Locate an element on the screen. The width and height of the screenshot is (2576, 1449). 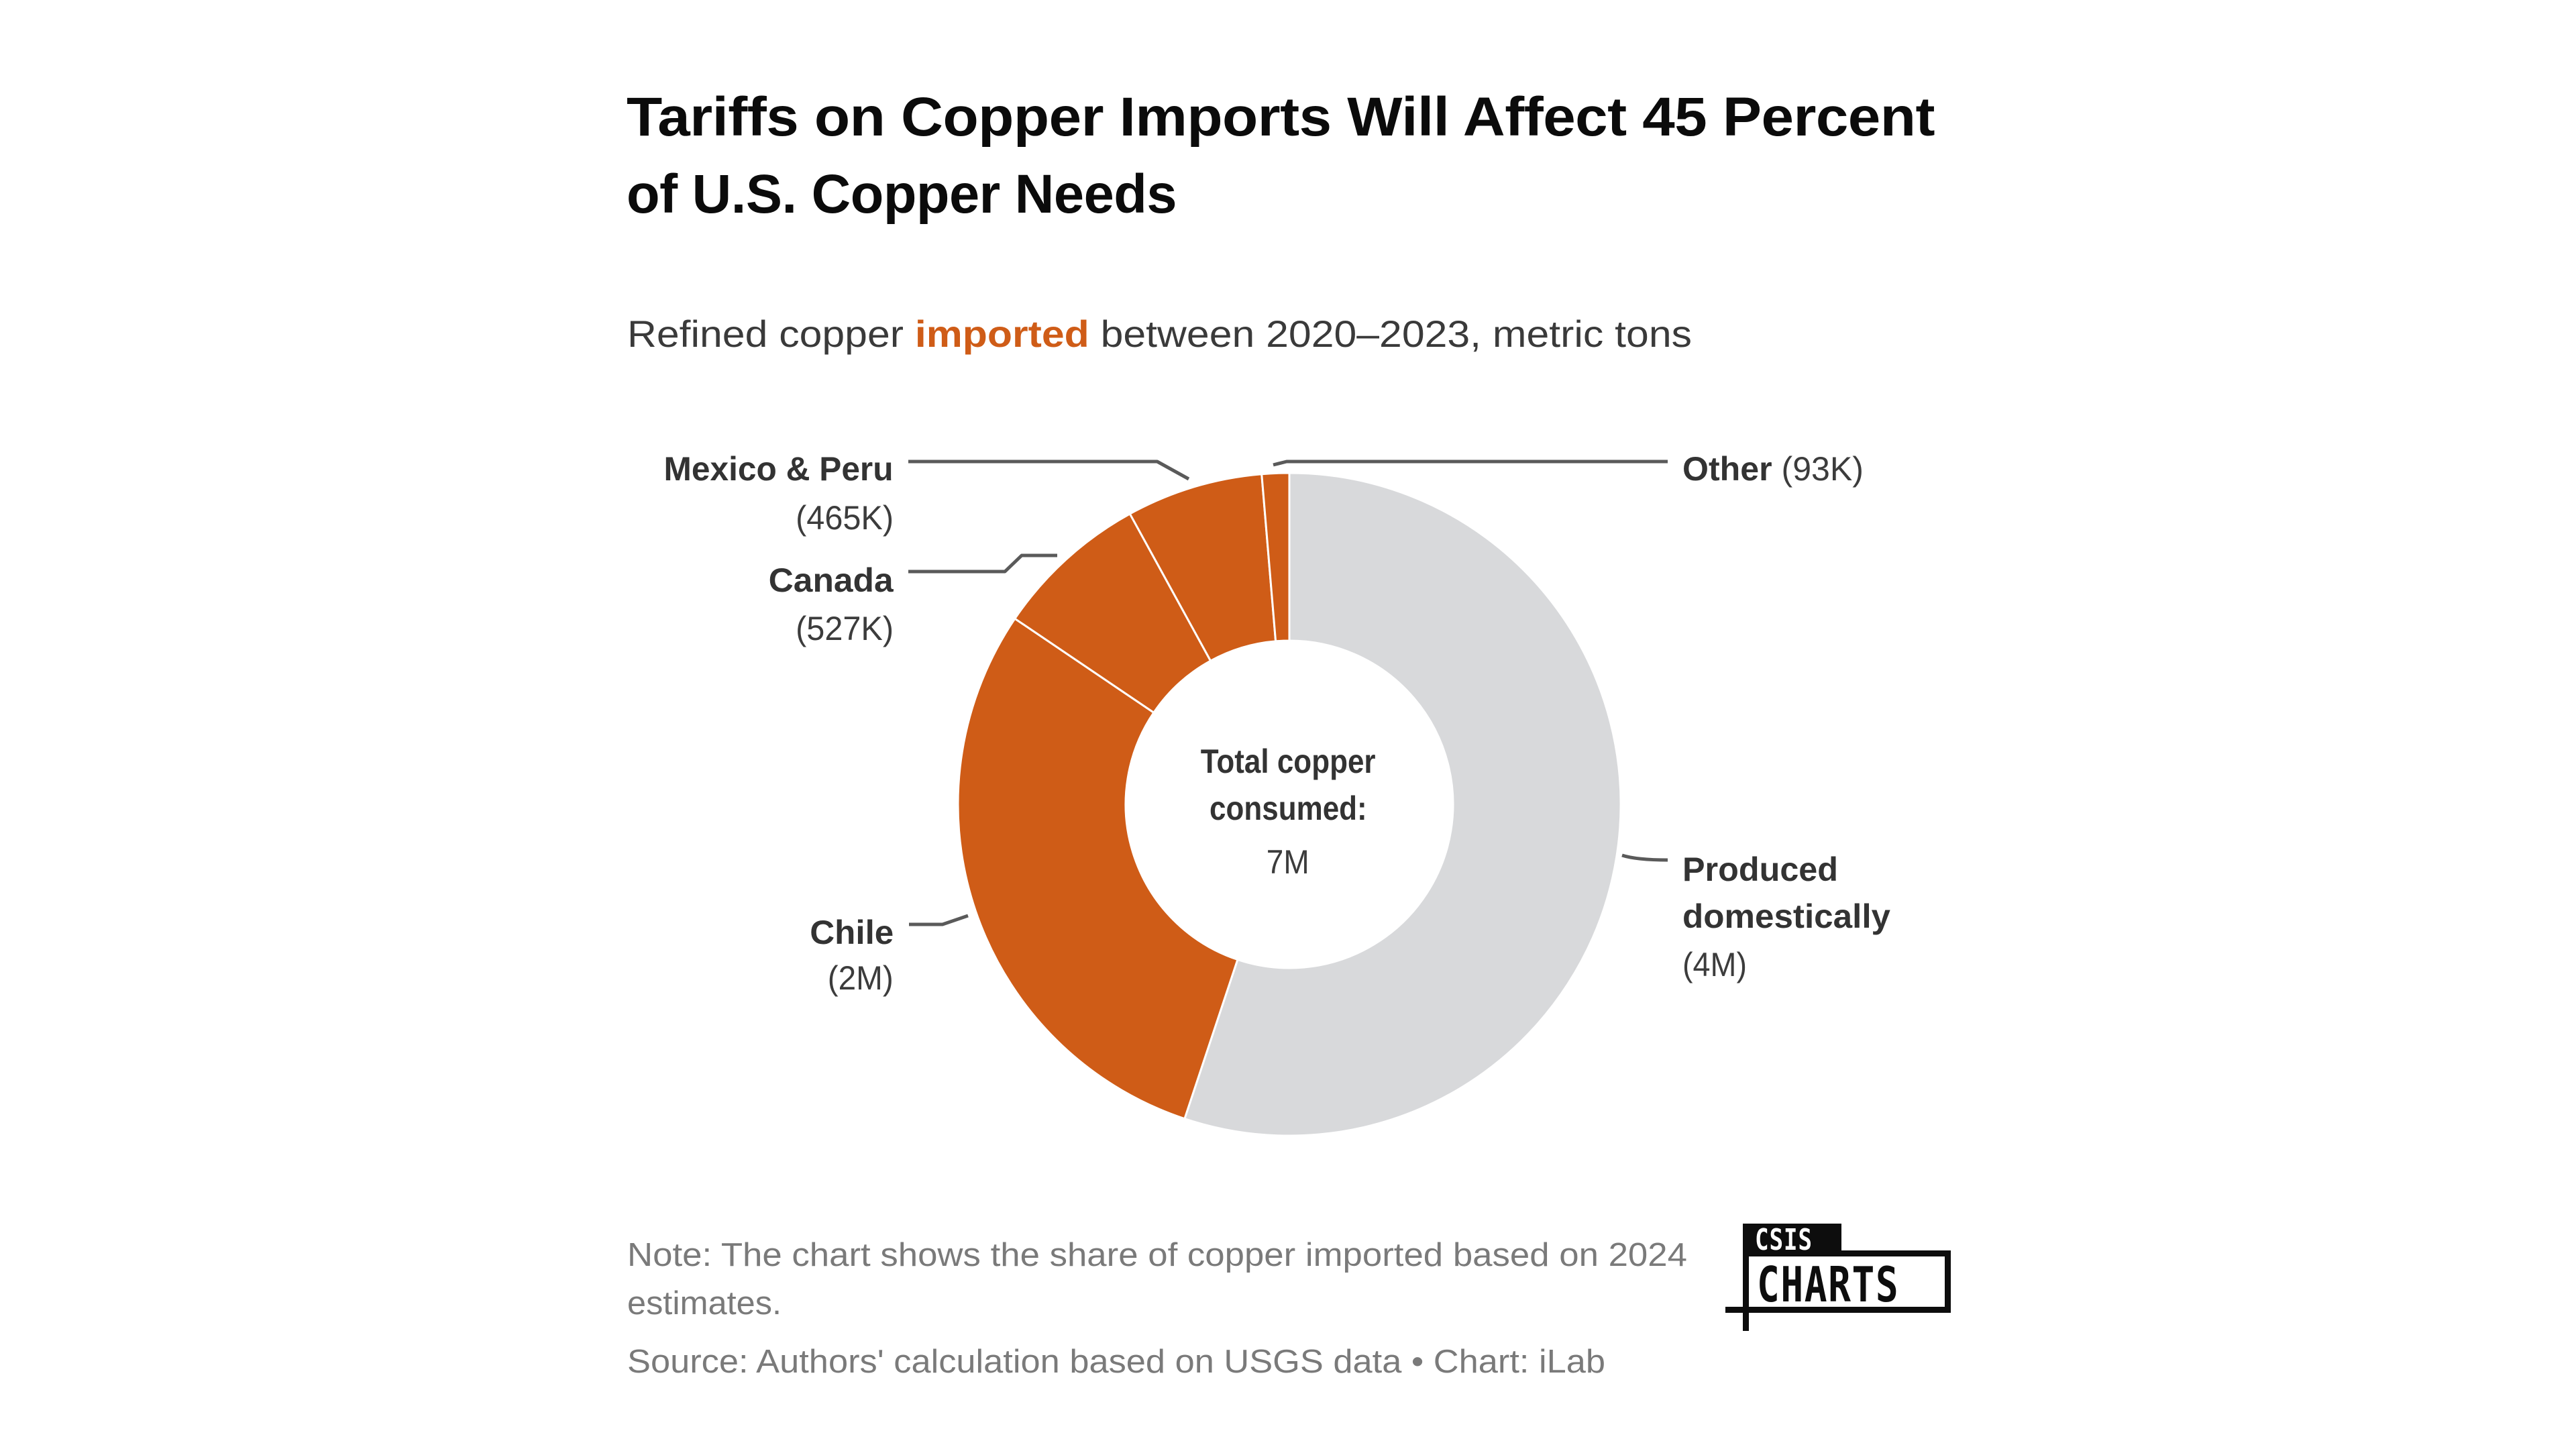
leader-line-other is located at coordinates (1470, 463).